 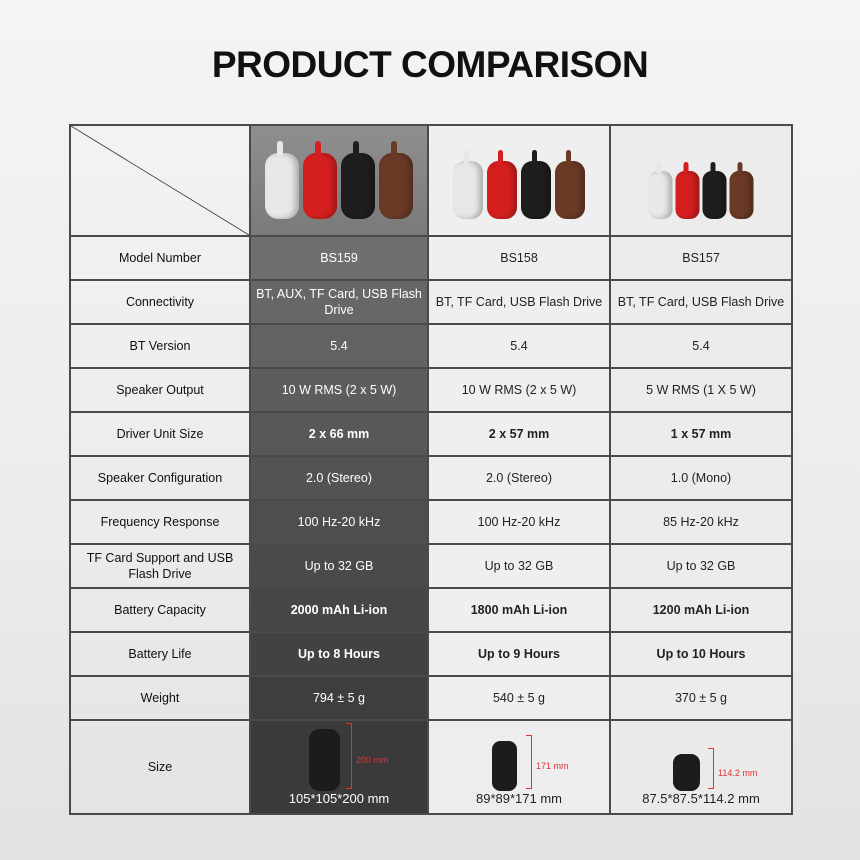 What do you see at coordinates (339, 434) in the screenshot?
I see `cell-value: 2 x 66 mm` at bounding box center [339, 434].